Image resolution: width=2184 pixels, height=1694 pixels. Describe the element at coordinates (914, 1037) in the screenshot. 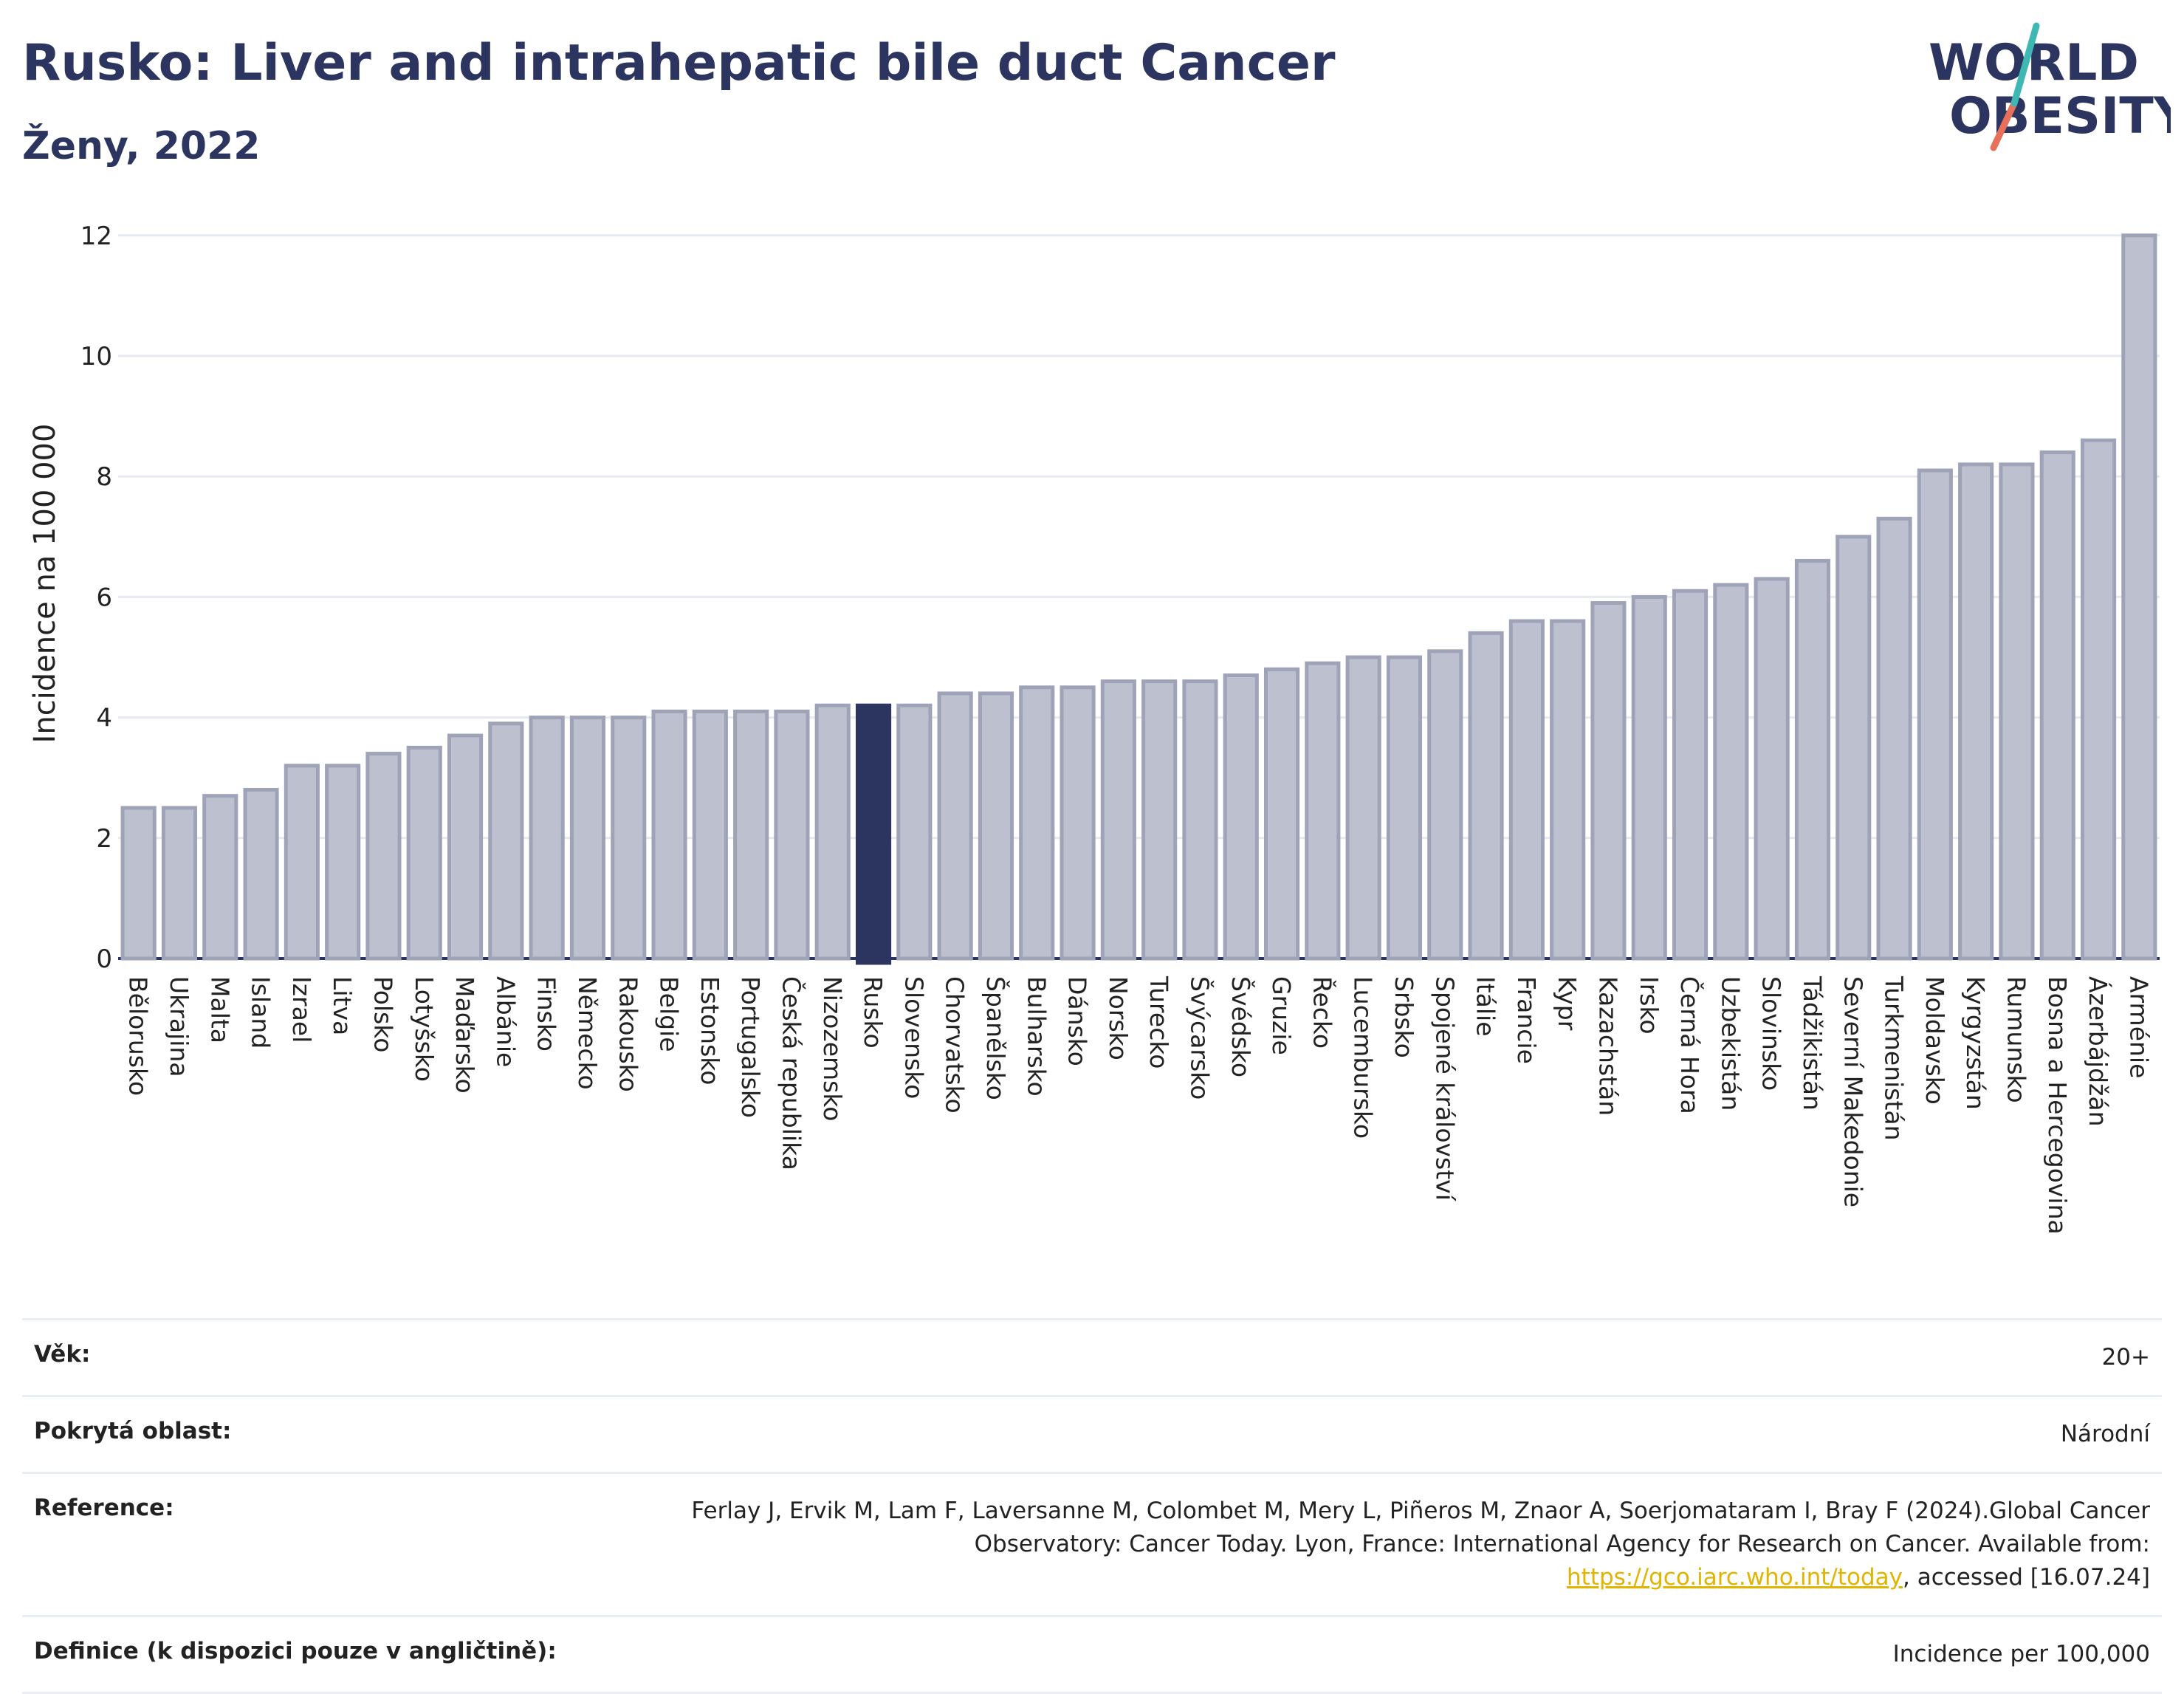

I see `x-tick-label: Slovensko` at that location.